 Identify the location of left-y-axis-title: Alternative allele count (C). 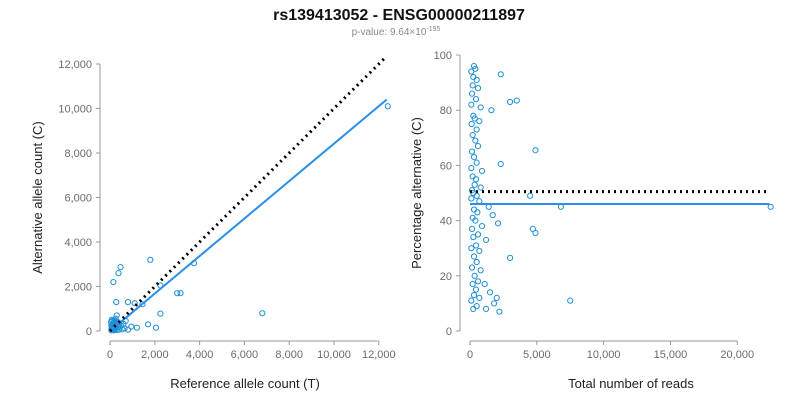
(37, 197).